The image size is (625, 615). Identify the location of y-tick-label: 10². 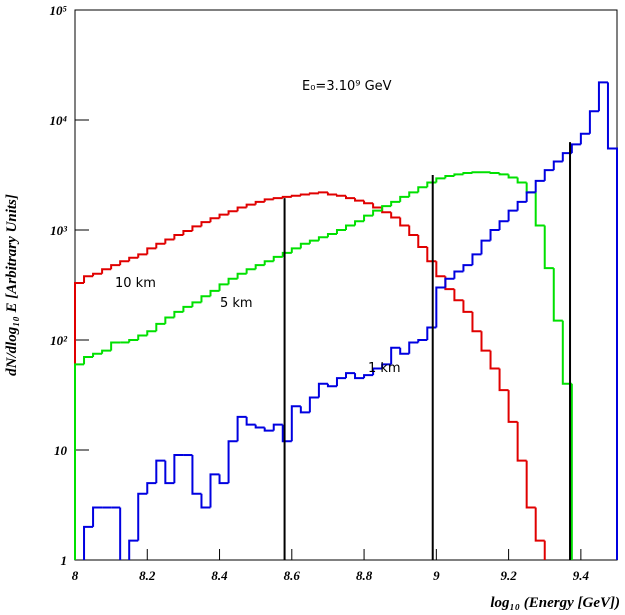
(59, 340).